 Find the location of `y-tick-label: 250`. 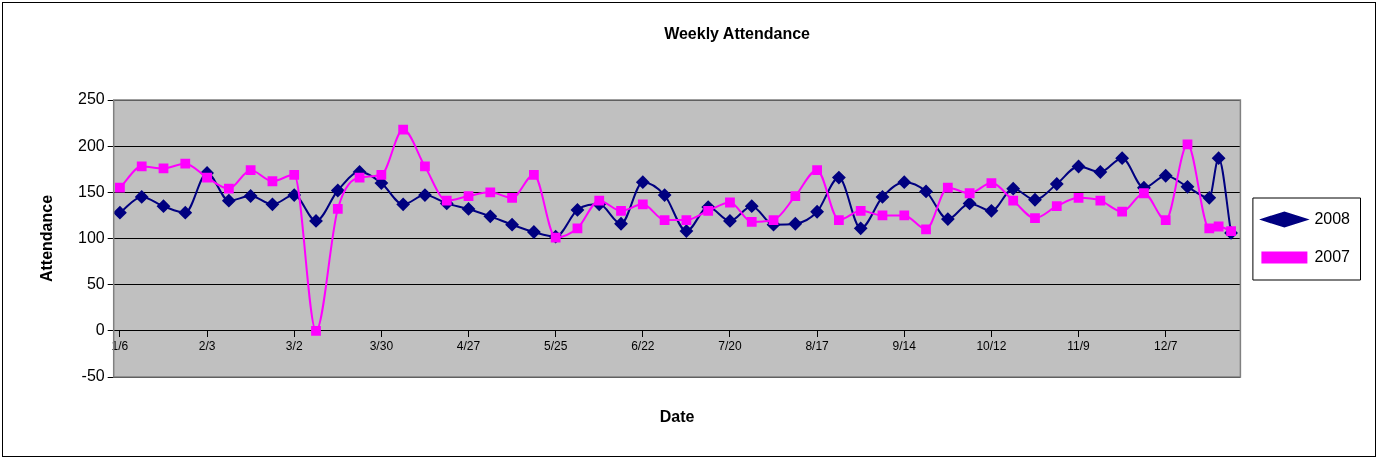

y-tick-label: 250 is located at coordinates (91, 99).